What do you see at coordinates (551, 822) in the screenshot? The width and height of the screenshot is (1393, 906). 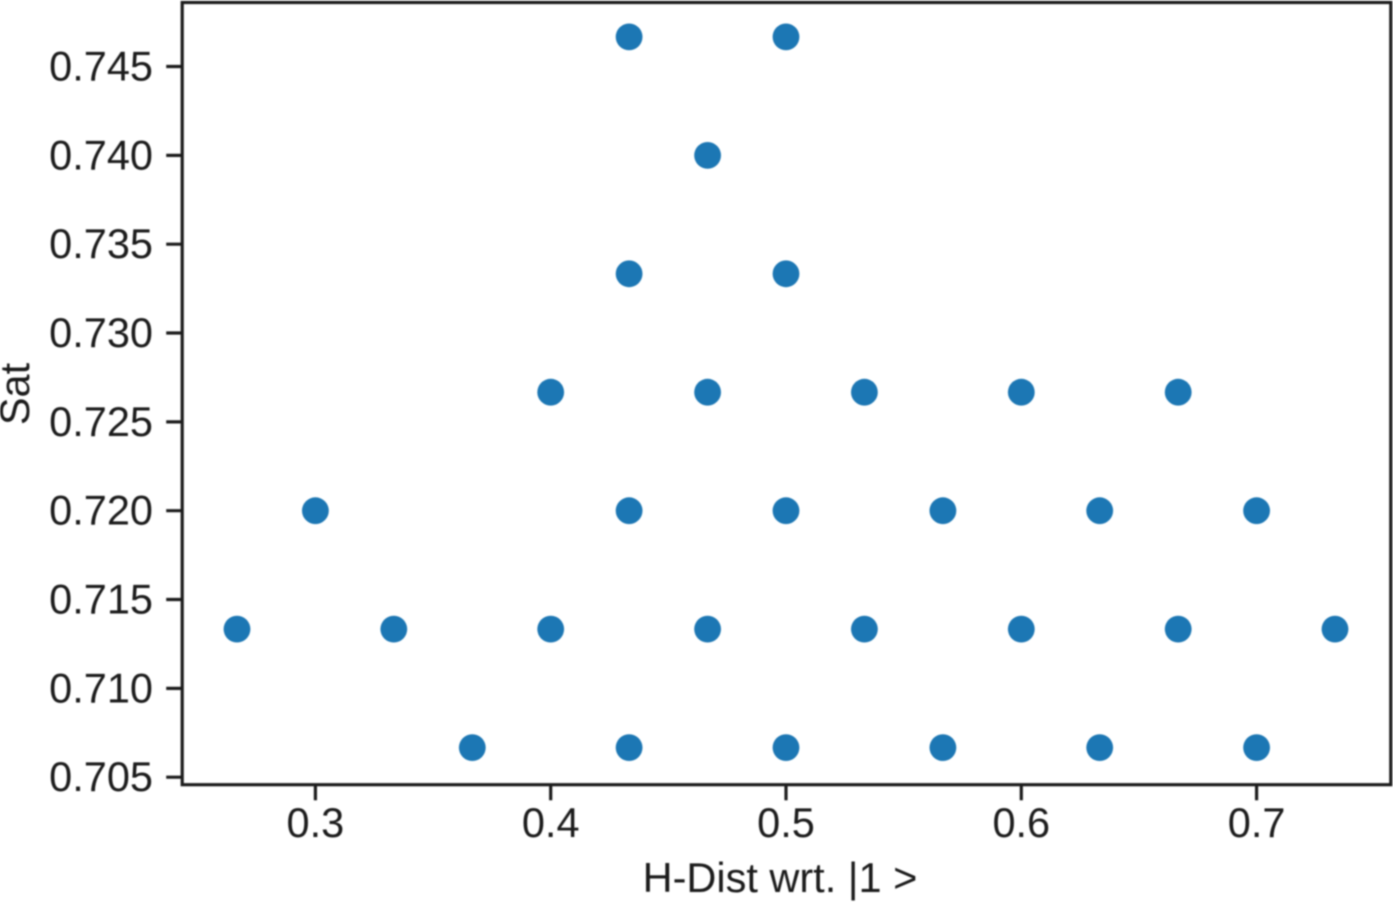 I see `svg-text: 0.4` at bounding box center [551, 822].